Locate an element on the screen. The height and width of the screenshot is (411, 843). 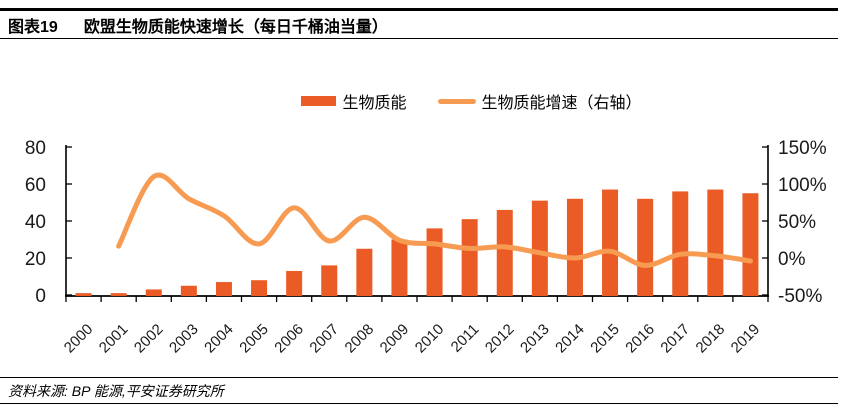
x-axis-year-label: 2018 is located at coordinates (711, 339).